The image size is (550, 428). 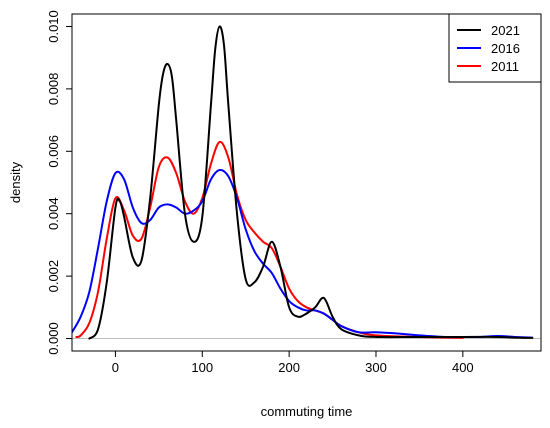 What do you see at coordinates (289, 367) in the screenshot?
I see `x-tick-label: 200` at bounding box center [289, 367].